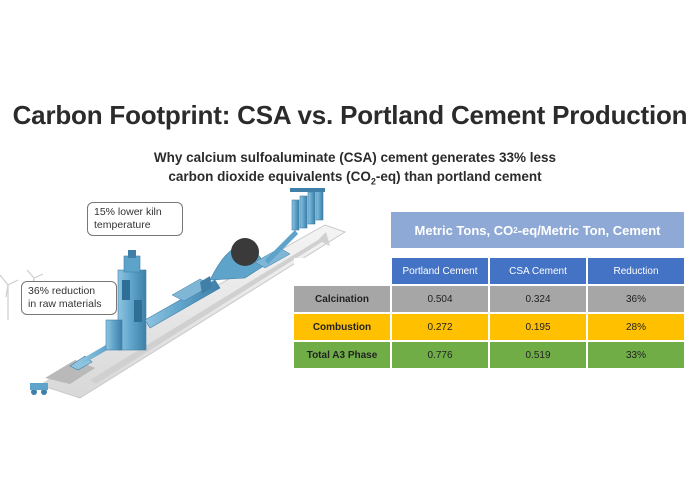 The image size is (700, 497). What do you see at coordinates (62, 291) in the screenshot?
I see `callout-text: 36% reduction` at bounding box center [62, 291].